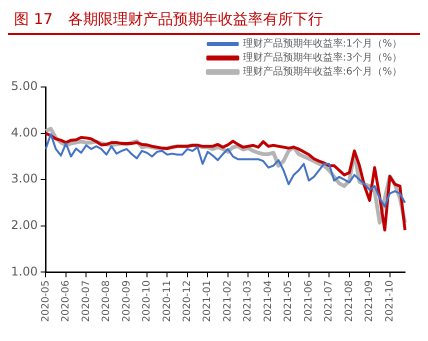  Describe the element at coordinates (187, 301) in the screenshot. I see `x-tick-label: 2020-12` at that location.